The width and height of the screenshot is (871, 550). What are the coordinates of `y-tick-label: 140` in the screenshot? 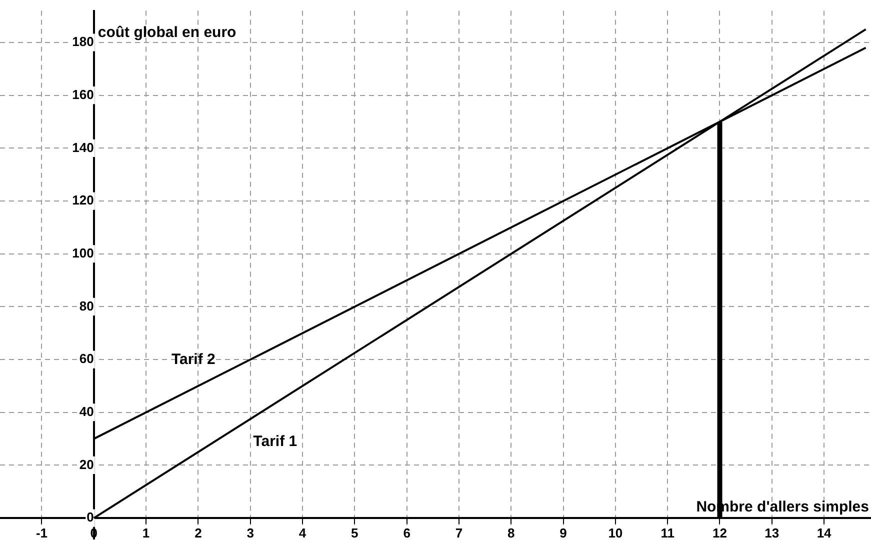 It's located at (83, 147).